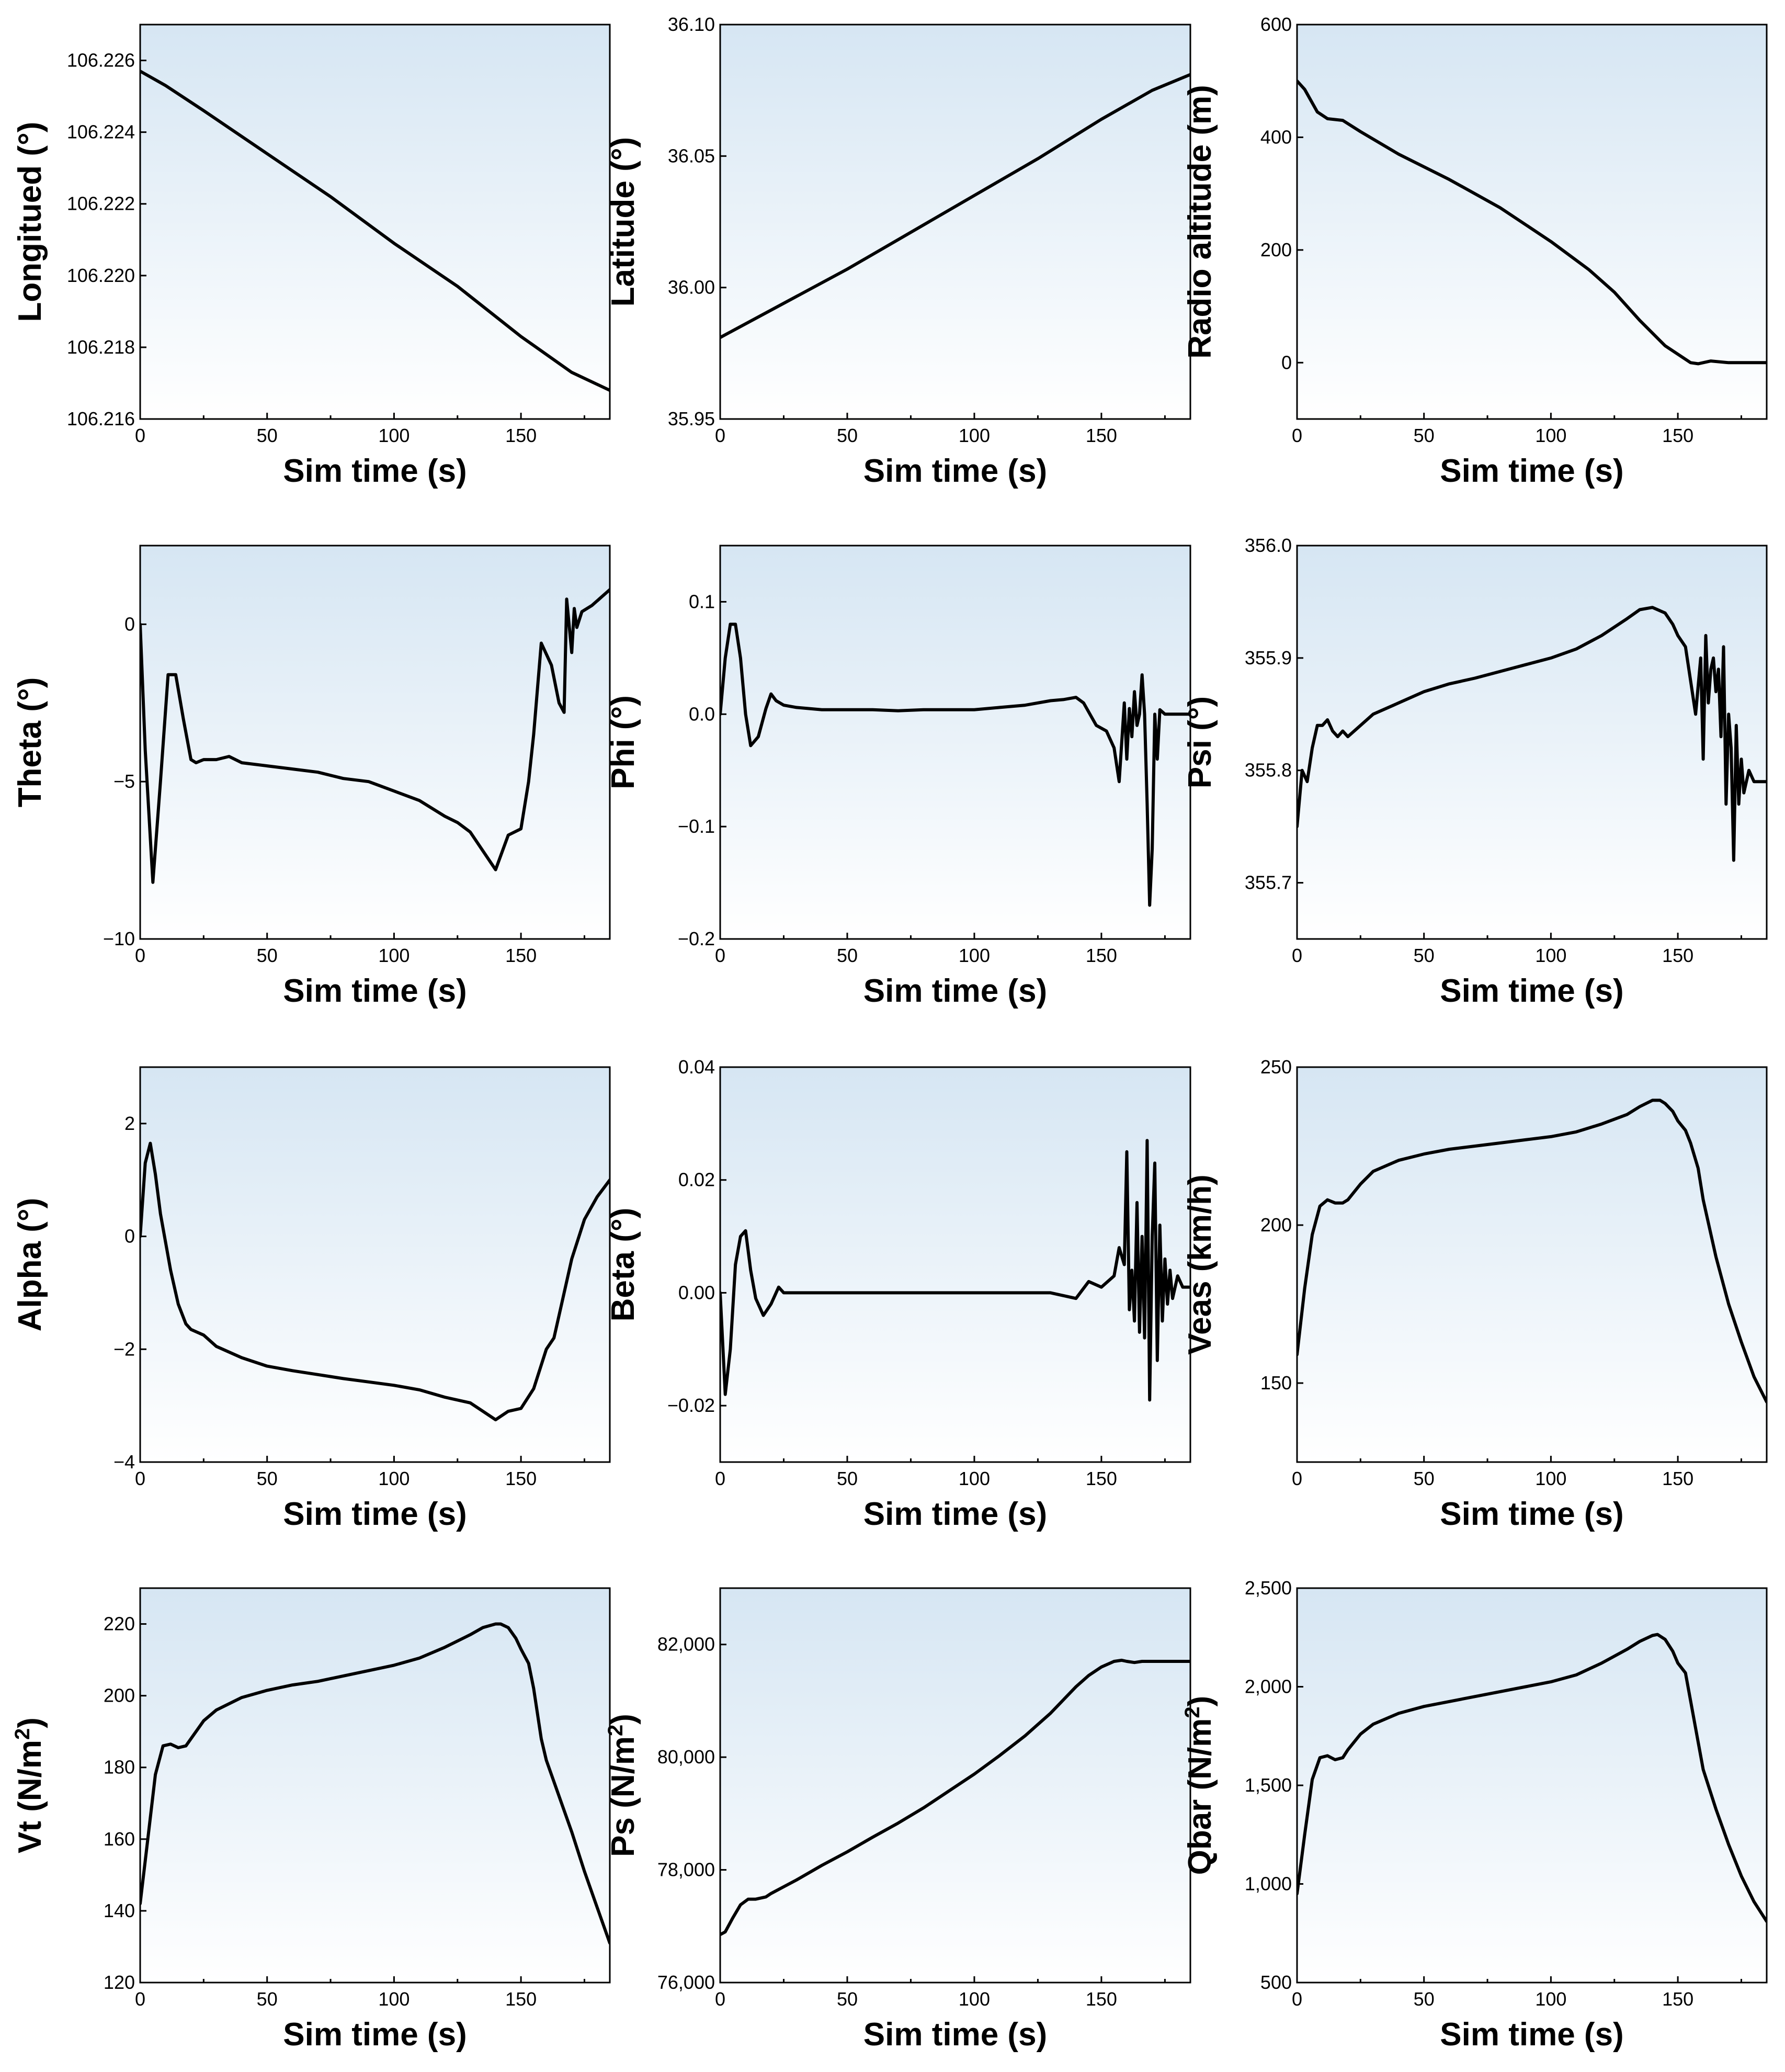 The image size is (1785, 2072). I want to click on y-tick-label: 106.222, so click(101, 203).